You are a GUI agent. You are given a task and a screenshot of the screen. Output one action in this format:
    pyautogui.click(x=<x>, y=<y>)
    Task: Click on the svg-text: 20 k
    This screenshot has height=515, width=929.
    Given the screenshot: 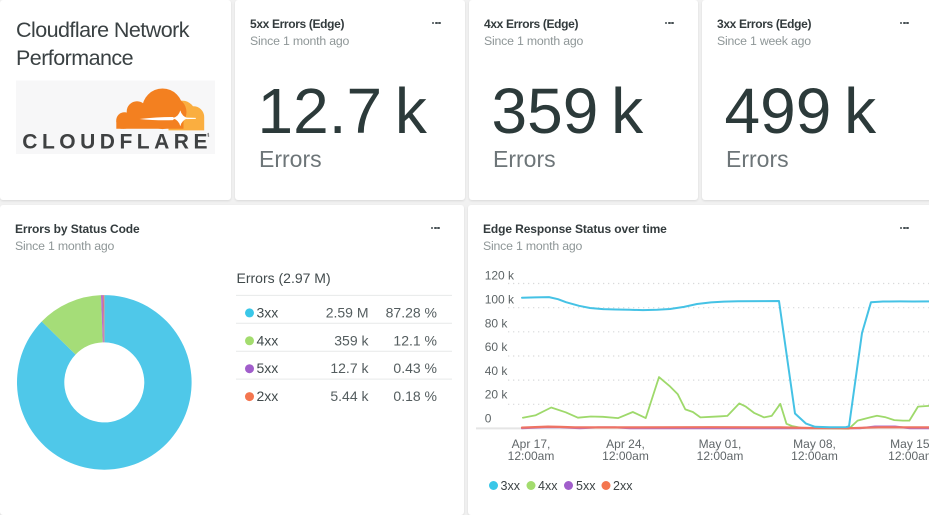 What is the action you would take?
    pyautogui.click(x=497, y=395)
    